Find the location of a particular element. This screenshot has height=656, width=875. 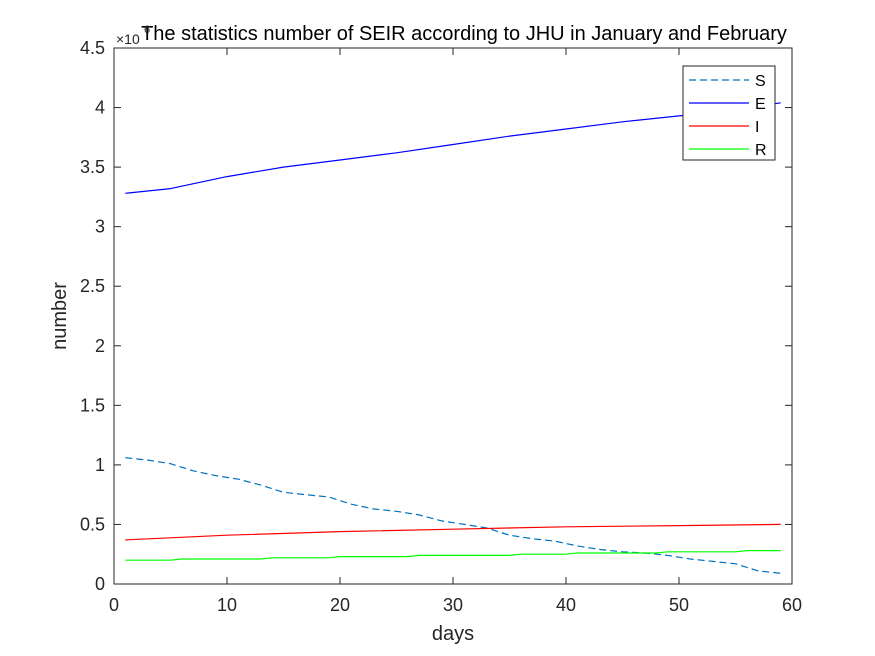

legend: SEIR is located at coordinates (729, 113).